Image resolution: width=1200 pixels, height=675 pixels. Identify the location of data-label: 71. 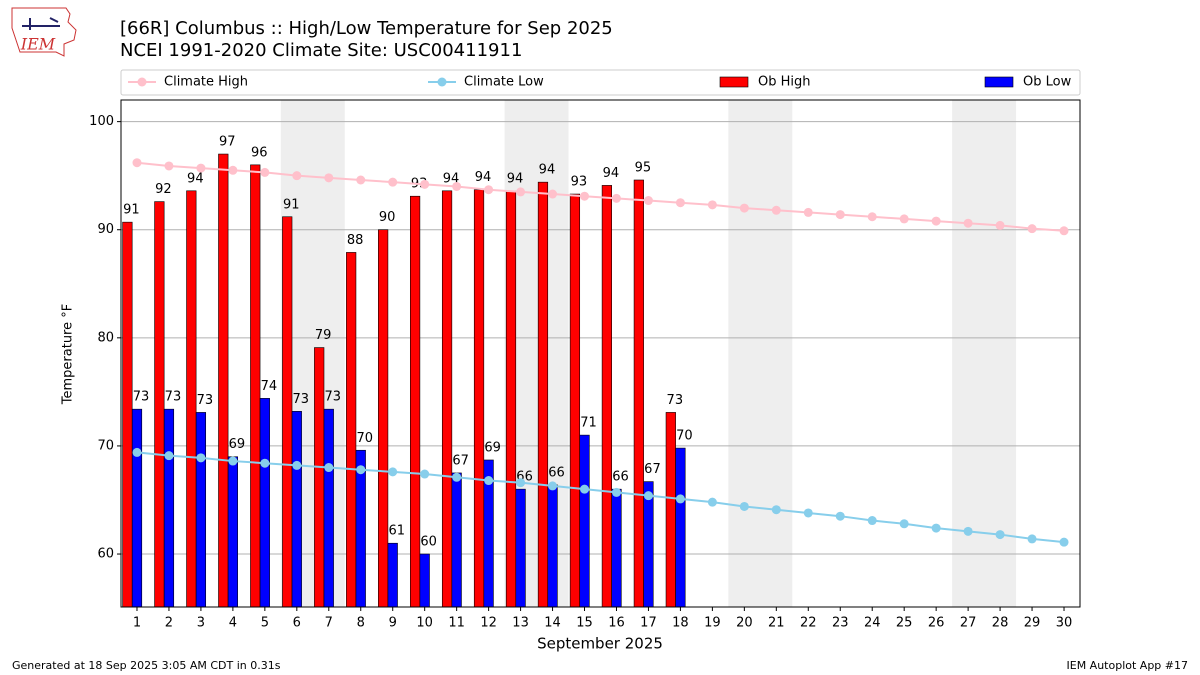
(588, 423).